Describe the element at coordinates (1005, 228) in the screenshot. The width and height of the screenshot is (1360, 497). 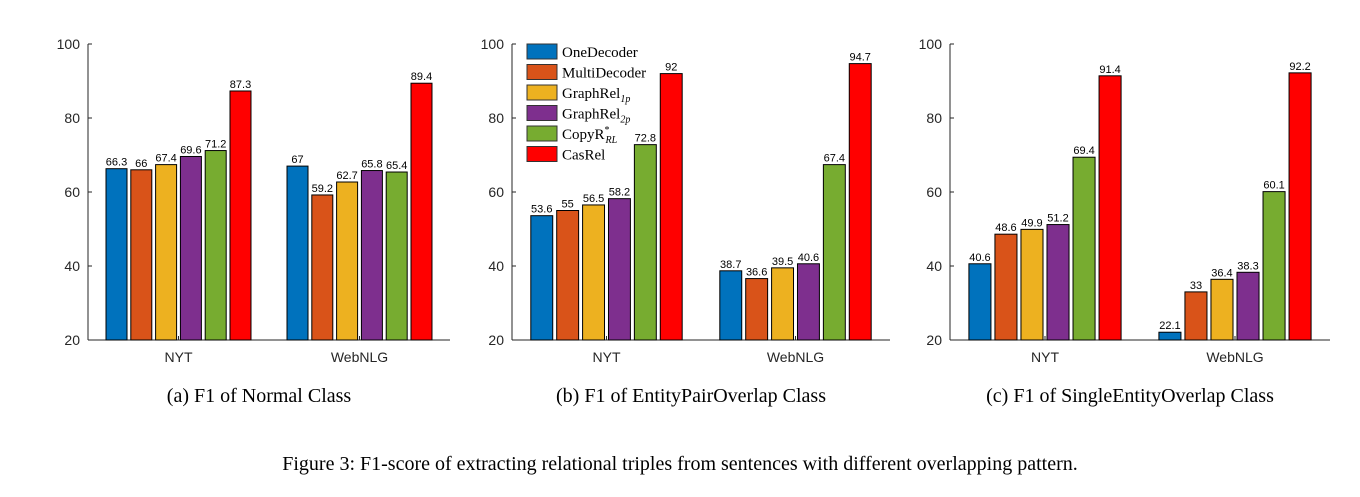
I see `data-label: 48.6` at that location.